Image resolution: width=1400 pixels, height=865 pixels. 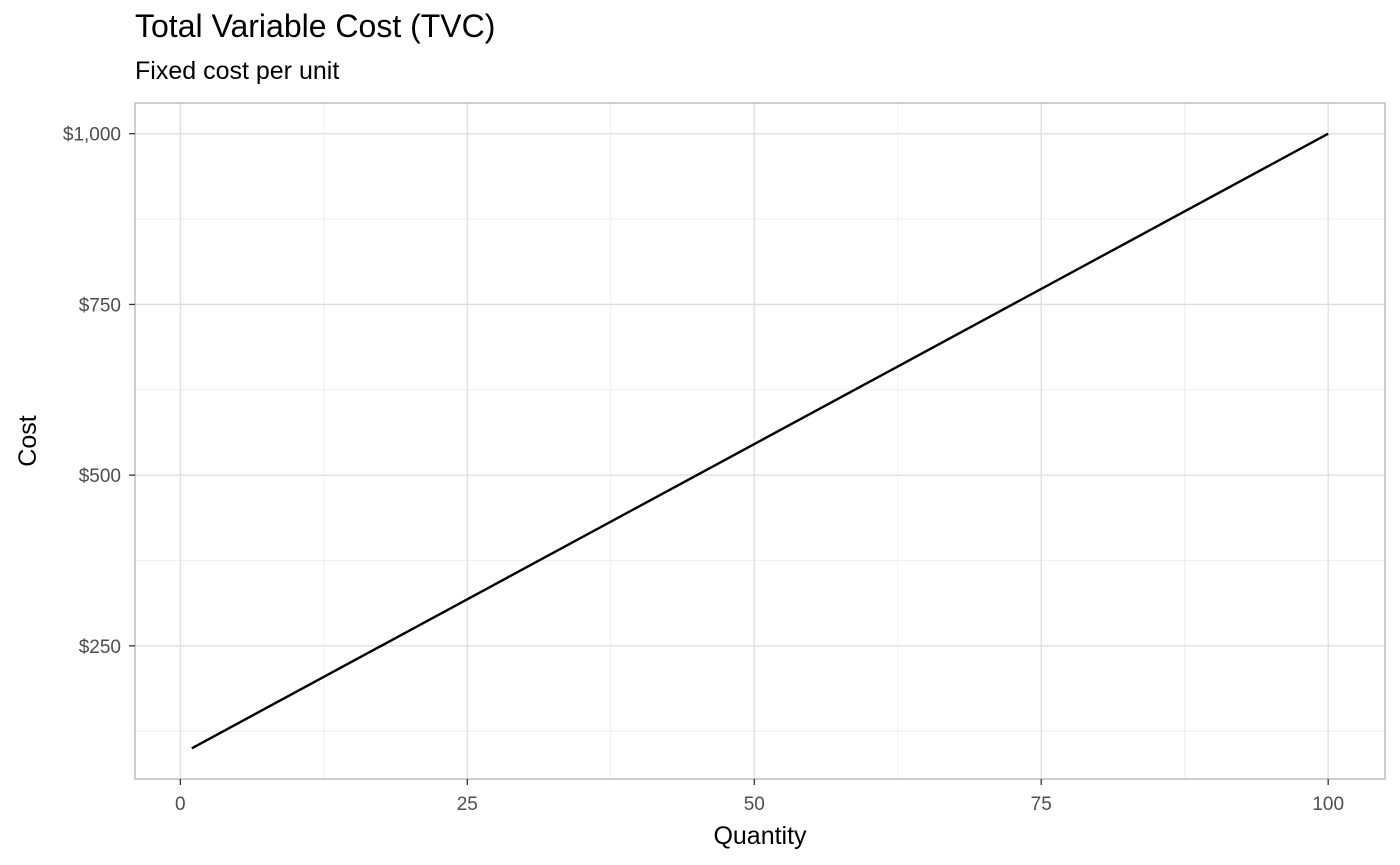 I want to click on x-tick-label-0: 0, so click(x=180, y=804).